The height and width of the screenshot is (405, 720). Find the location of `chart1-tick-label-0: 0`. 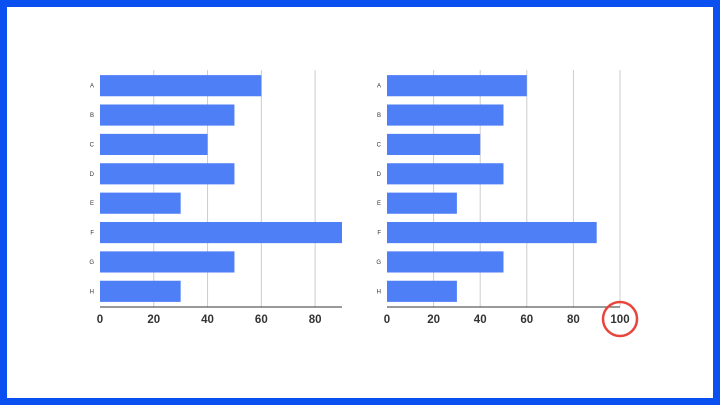

chart1-tick-label-0: 0 is located at coordinates (100, 320).